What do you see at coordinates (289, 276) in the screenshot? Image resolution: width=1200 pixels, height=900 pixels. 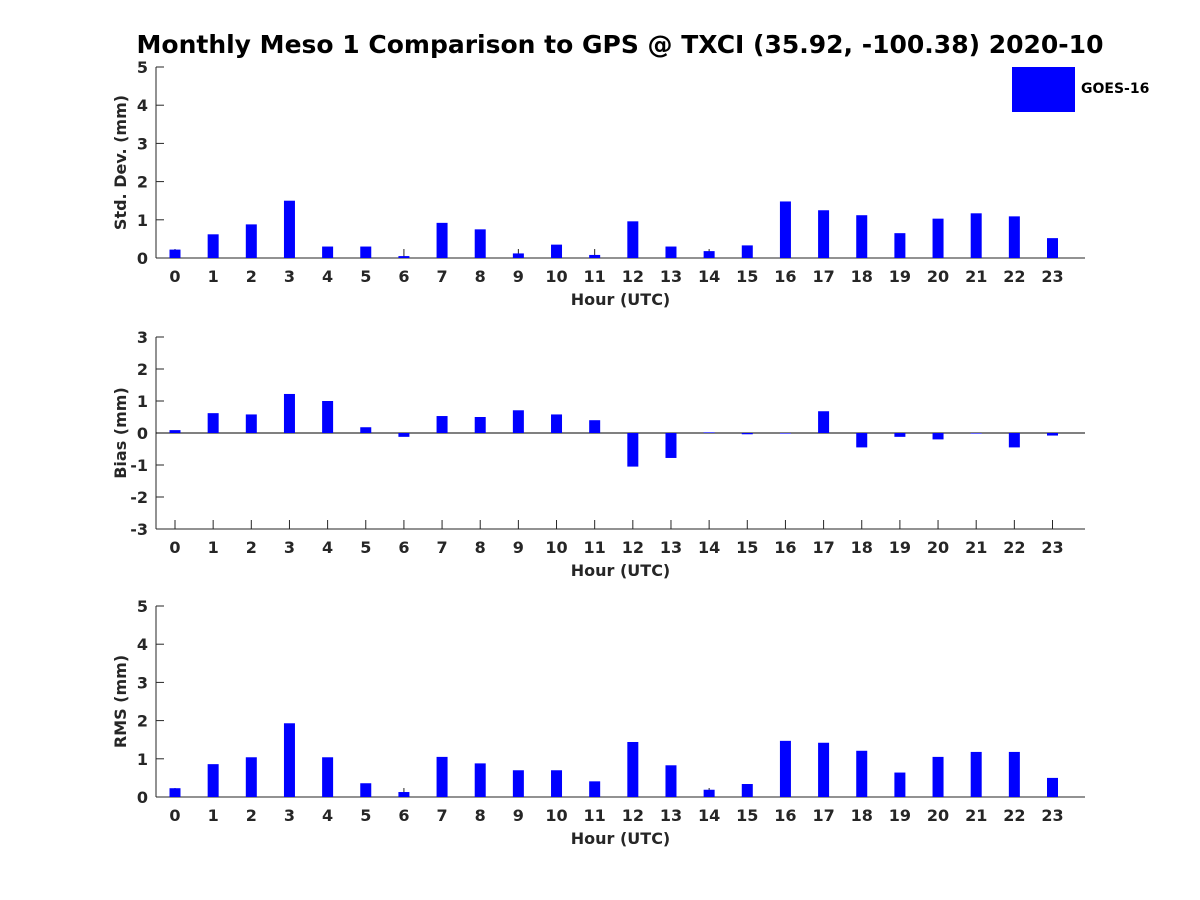 I see `x-tick-label: 3` at bounding box center [289, 276].